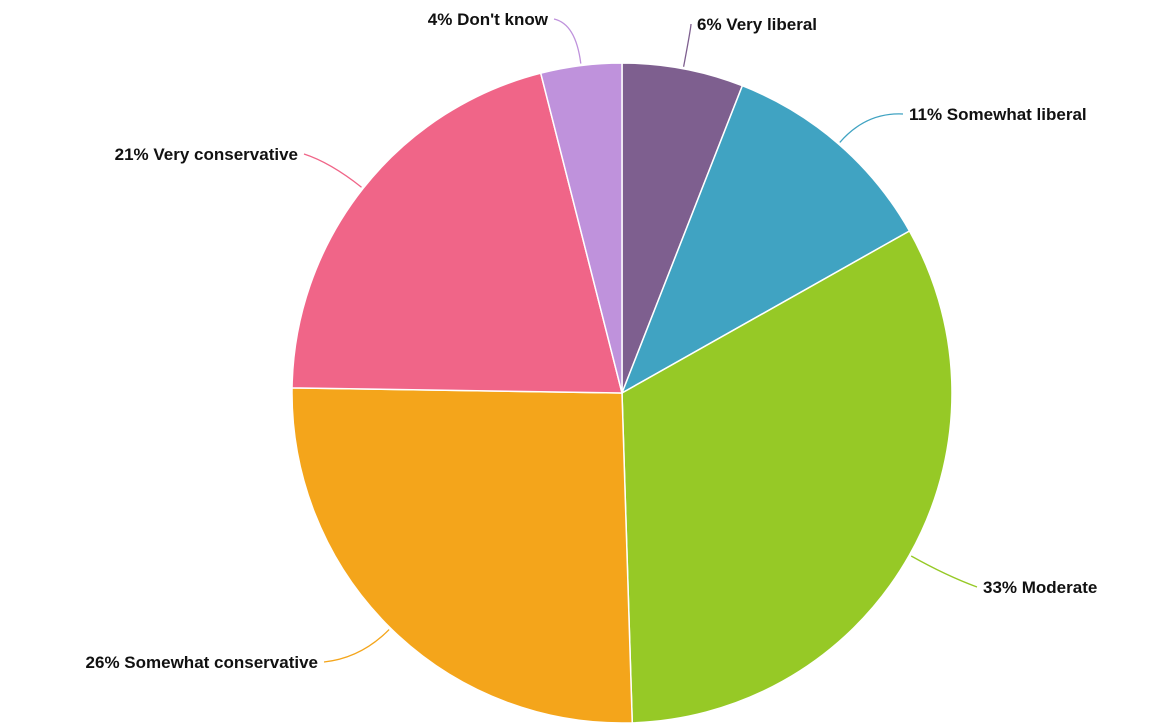 The width and height of the screenshot is (1151, 725). What do you see at coordinates (202, 662) in the screenshot?
I see `slice-label: 26% Somewhat conservative` at bounding box center [202, 662].